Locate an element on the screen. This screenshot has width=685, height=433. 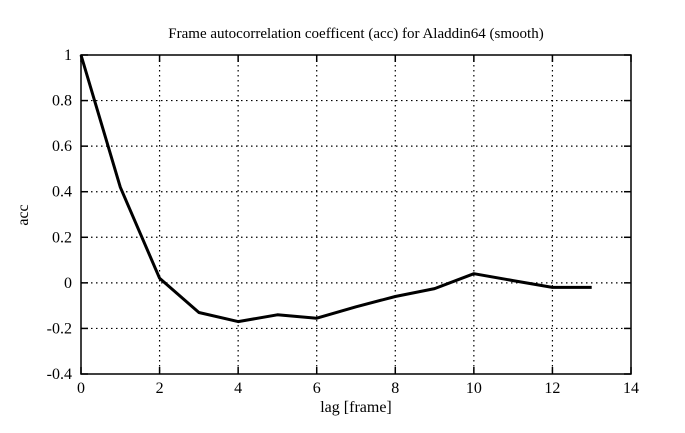
y-tick-label: 0.6 is located at coordinates (62, 146).